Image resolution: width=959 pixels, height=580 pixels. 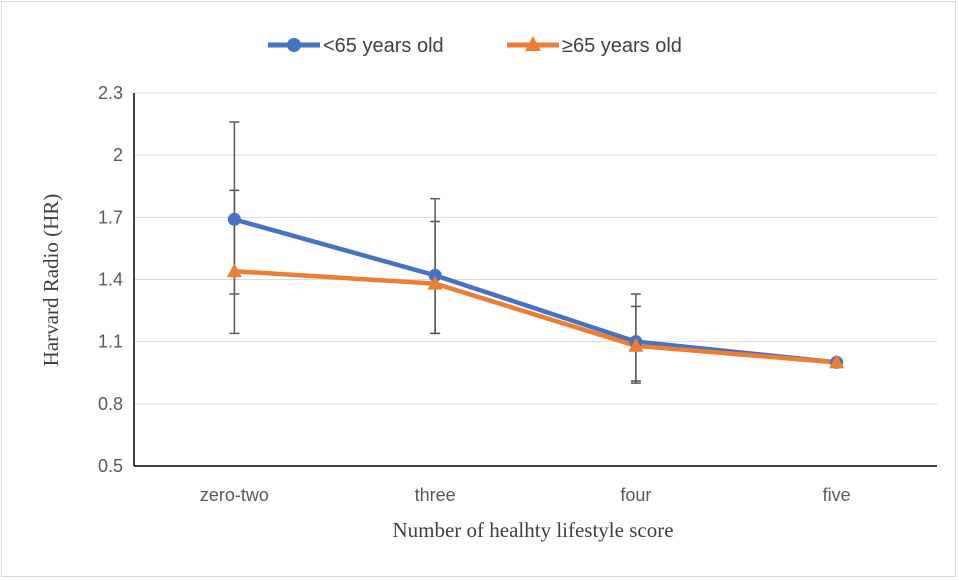 I want to click on y-tick-label: 1.4, so click(x=110, y=280).